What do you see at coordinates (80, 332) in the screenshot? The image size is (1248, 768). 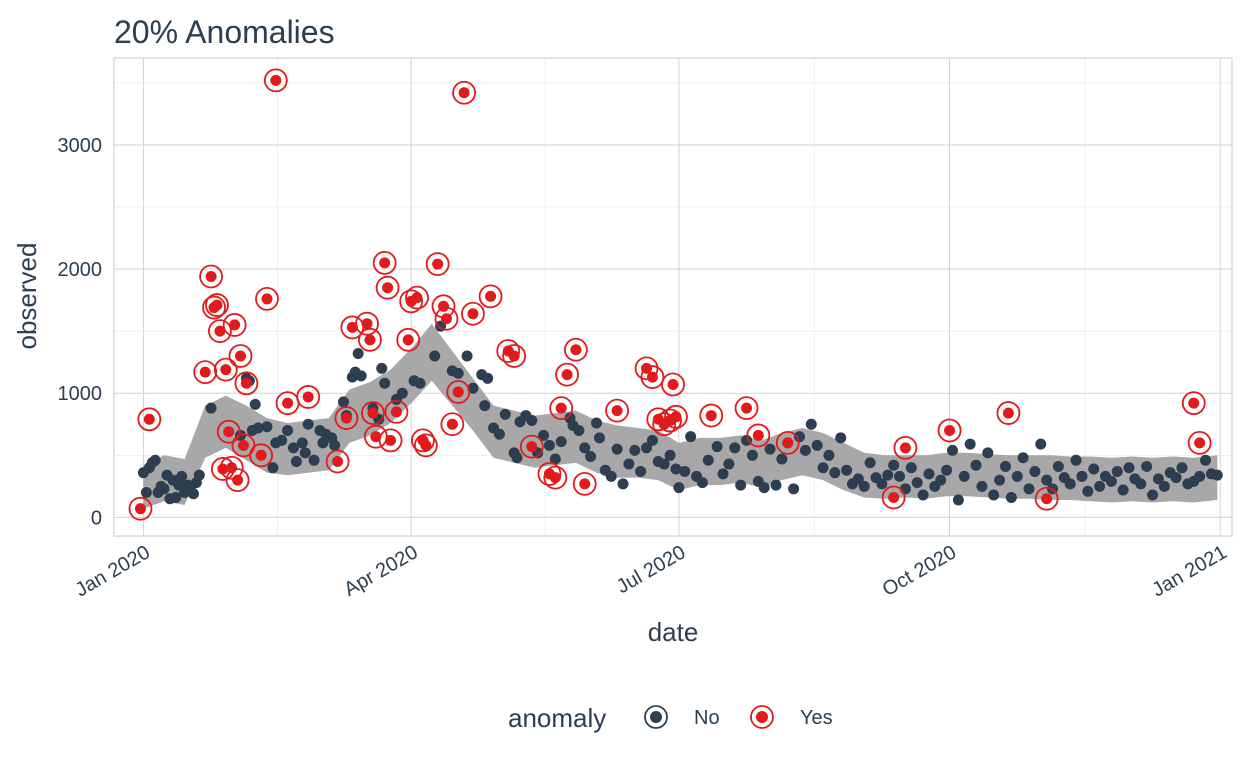 I see `y-tick-labels: 0 1000 2000 3000` at bounding box center [80, 332].